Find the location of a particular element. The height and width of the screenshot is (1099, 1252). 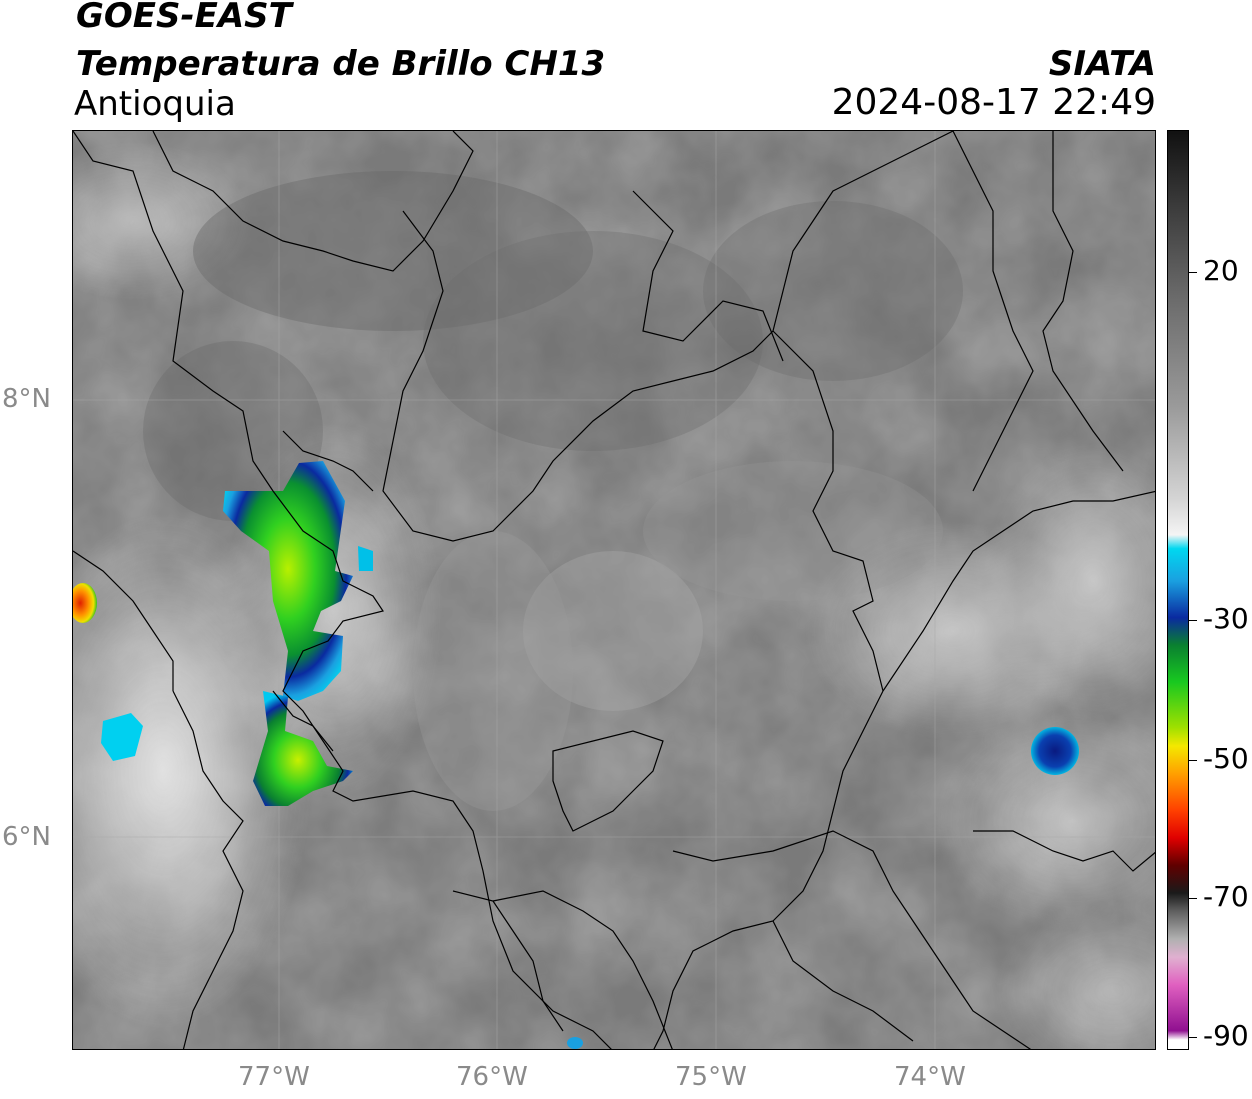

colorbar is located at coordinates (1178, 590).